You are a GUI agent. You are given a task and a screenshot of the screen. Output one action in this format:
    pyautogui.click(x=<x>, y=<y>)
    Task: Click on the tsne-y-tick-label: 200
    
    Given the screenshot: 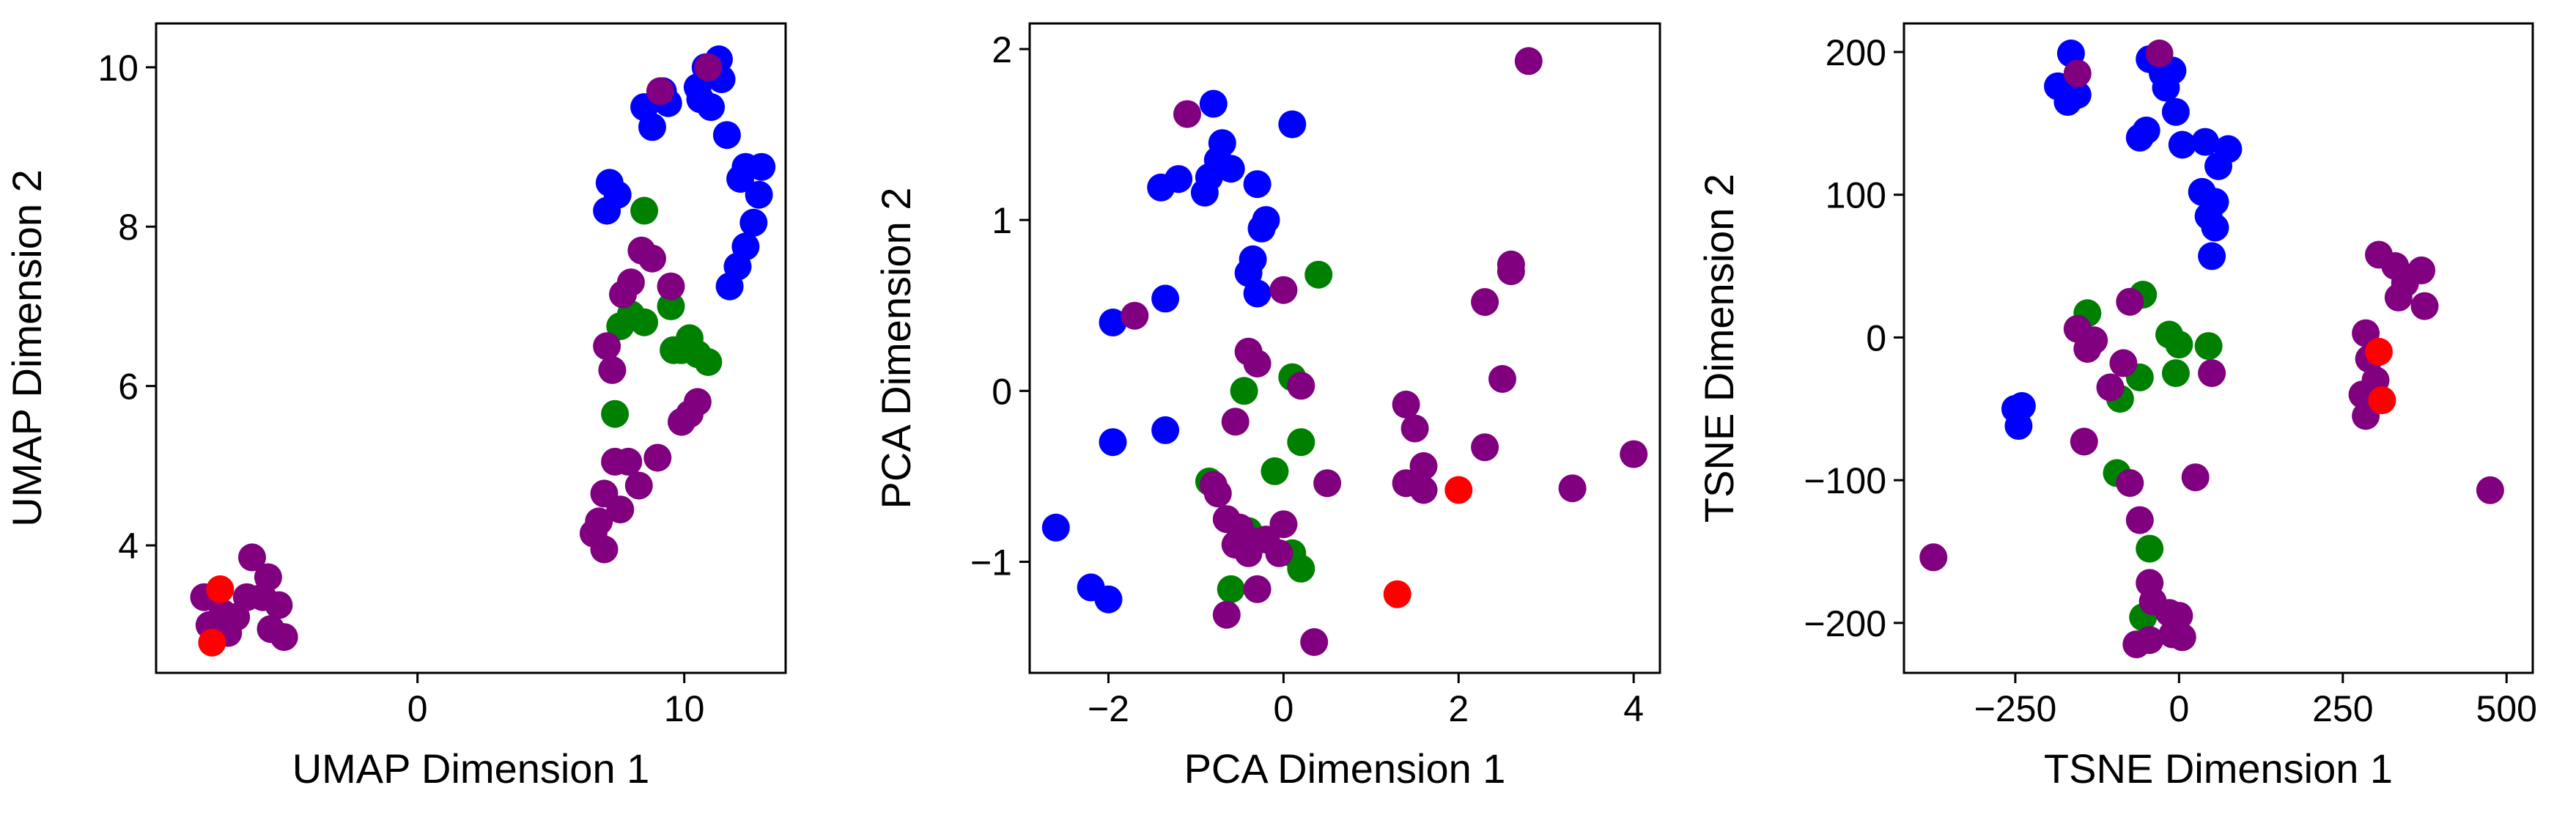 What is the action you would take?
    pyautogui.click(x=1856, y=52)
    